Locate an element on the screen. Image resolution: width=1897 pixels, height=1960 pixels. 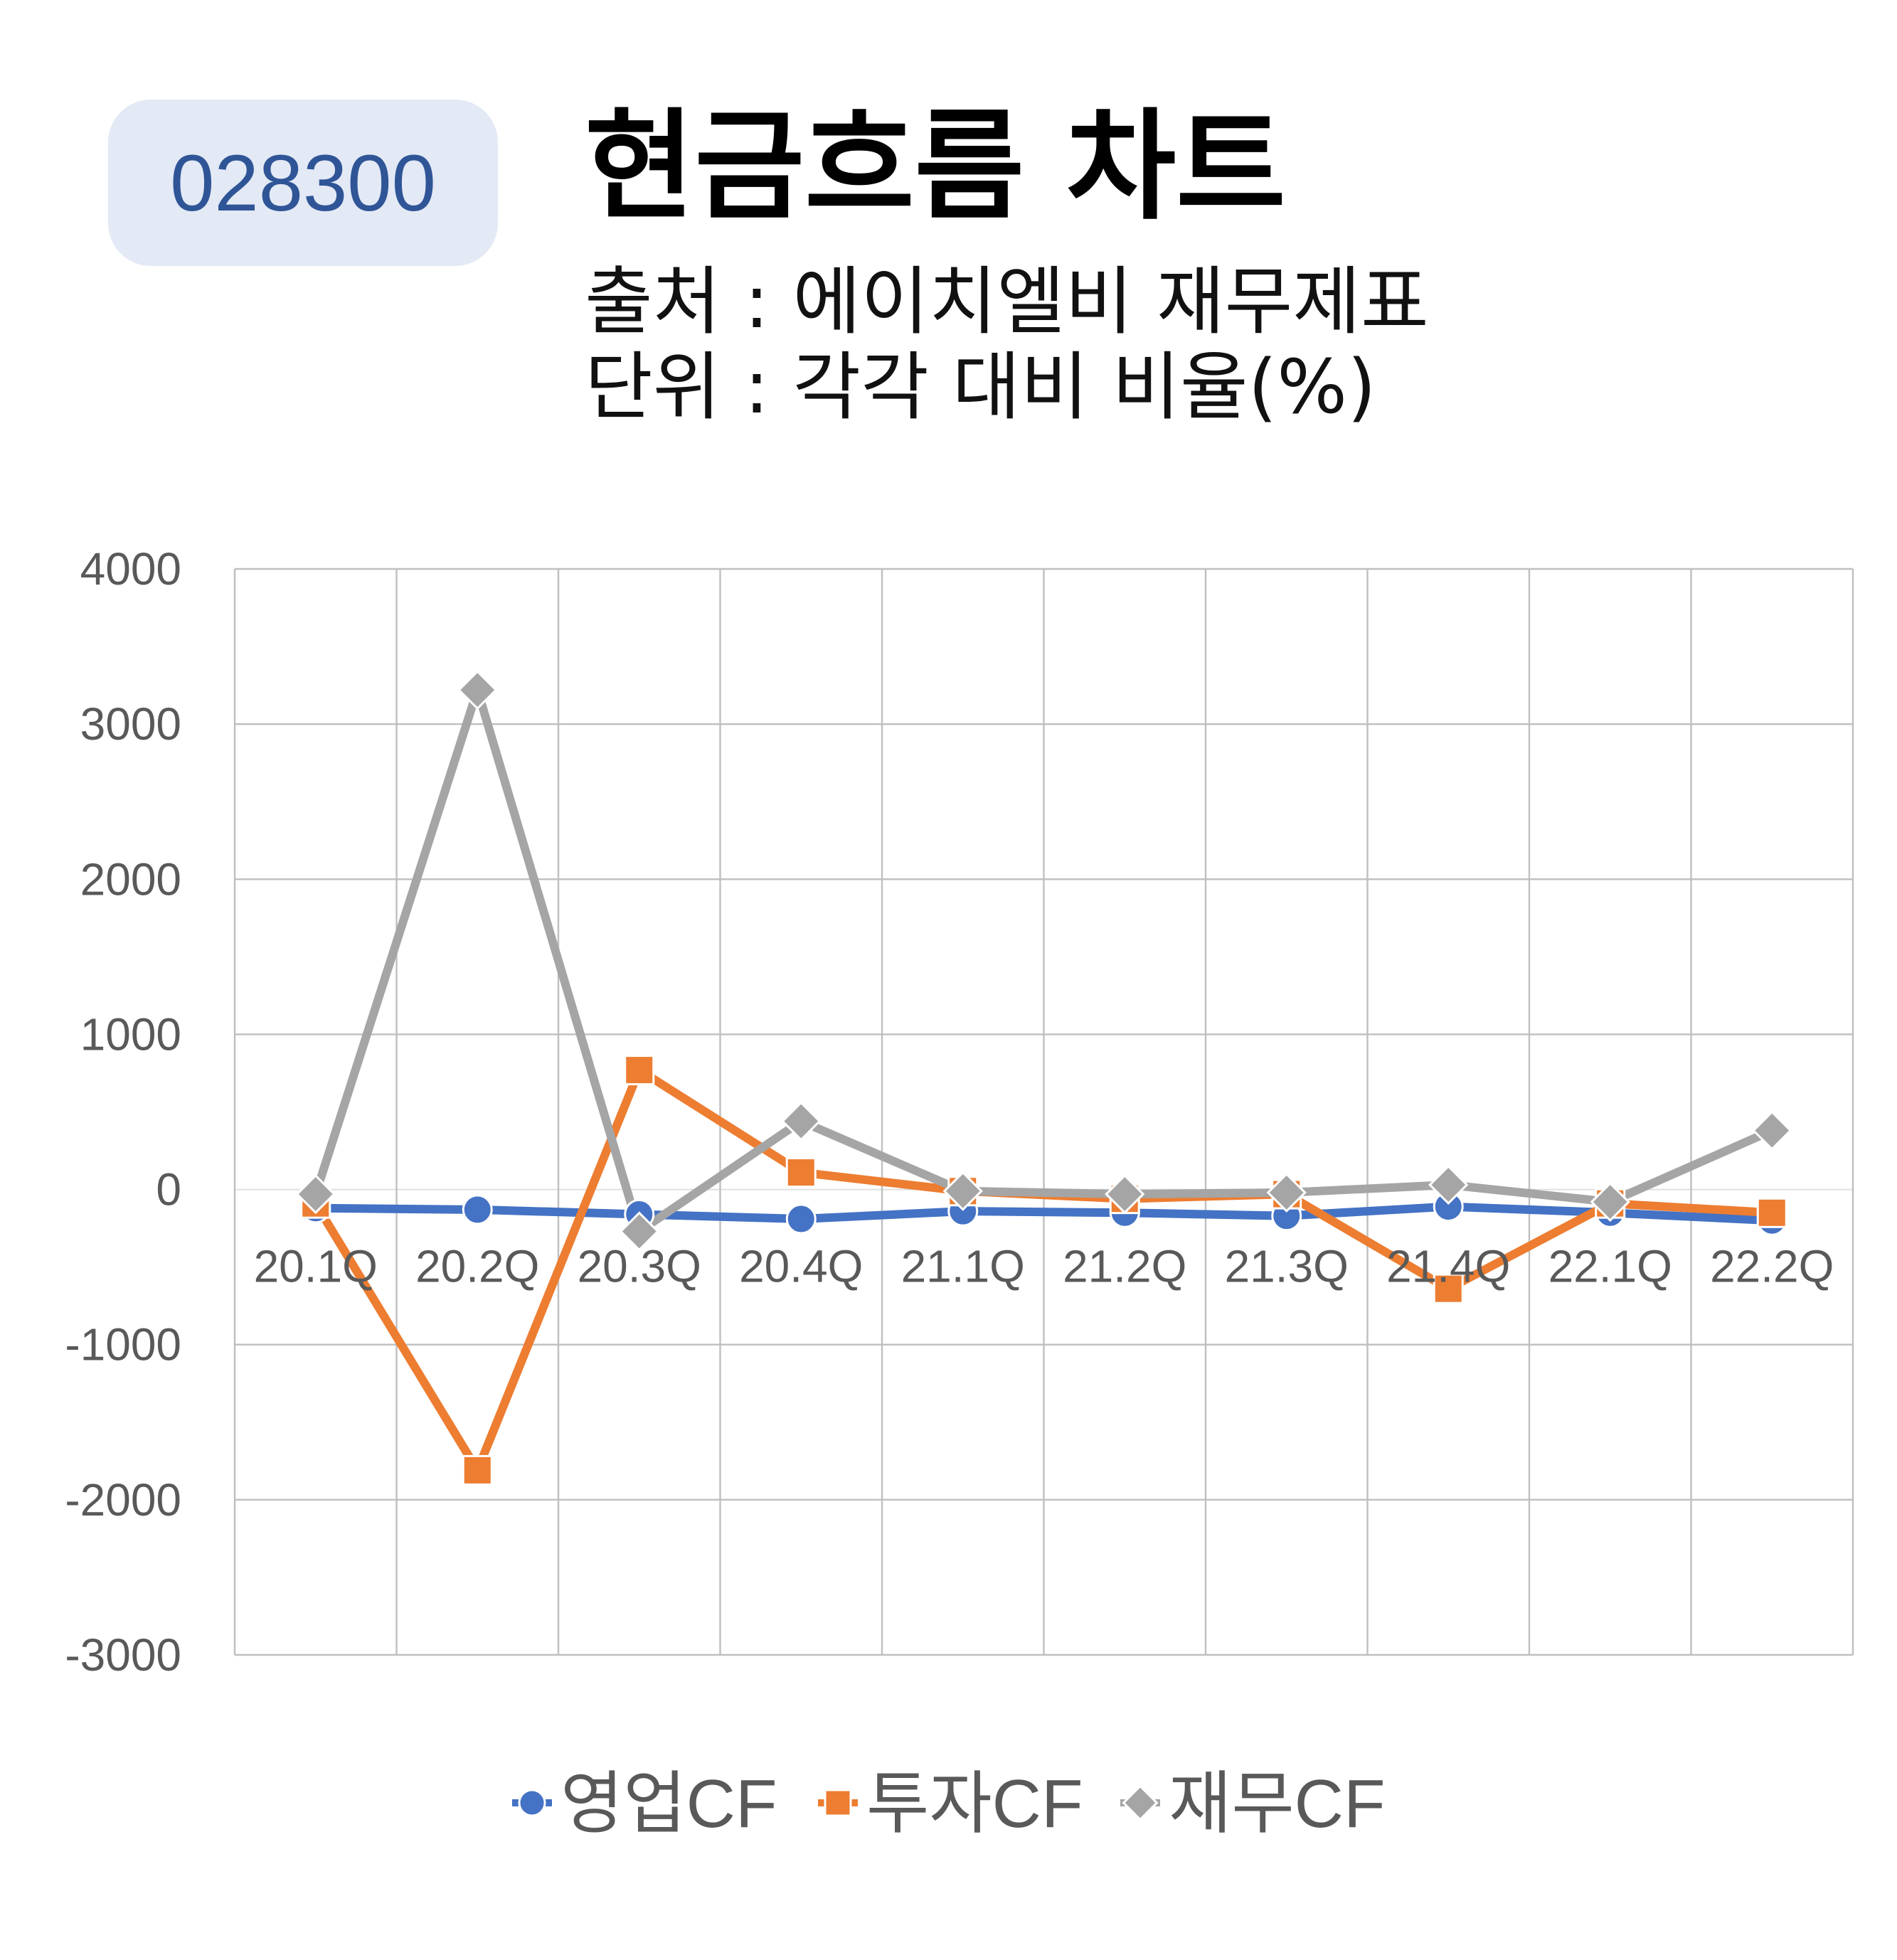
data-point-재무CF-21.3Q is located at coordinates (1286, 1192).